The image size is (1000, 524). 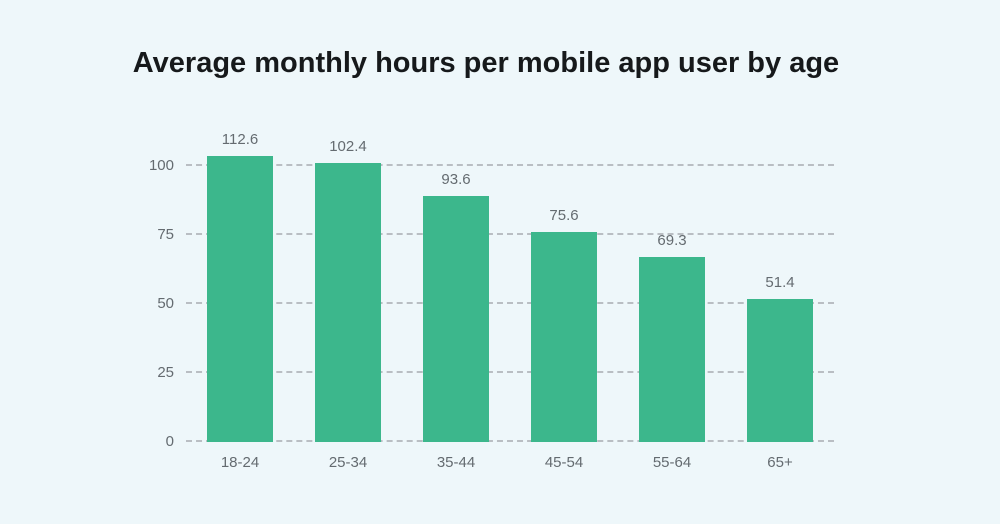 What do you see at coordinates (456, 179) in the screenshot?
I see `bar-value-label-35-44: 93.6` at bounding box center [456, 179].